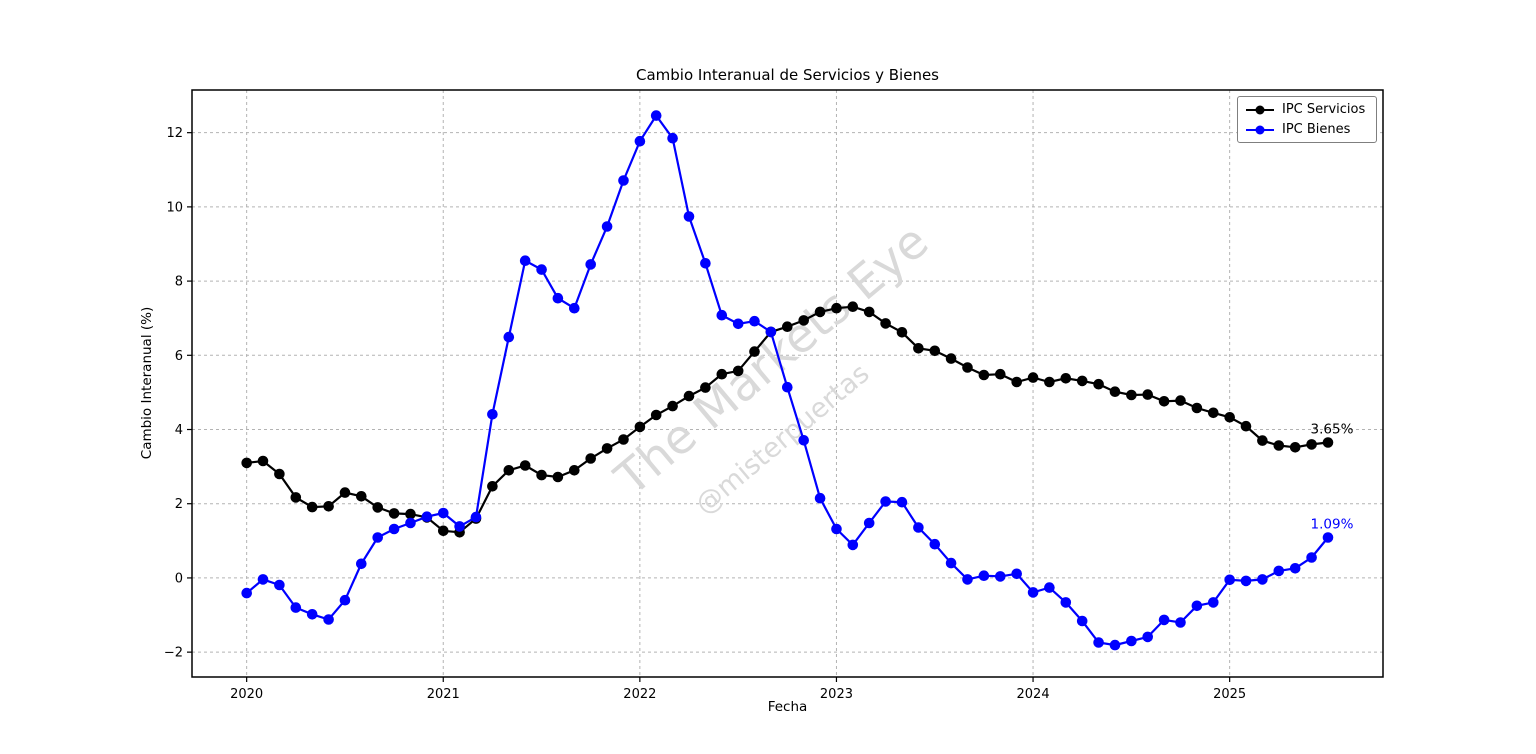 This screenshot has width=1536, height=754. Describe the element at coordinates (443, 694) in the screenshot. I see `svg-text: 2021` at that location.